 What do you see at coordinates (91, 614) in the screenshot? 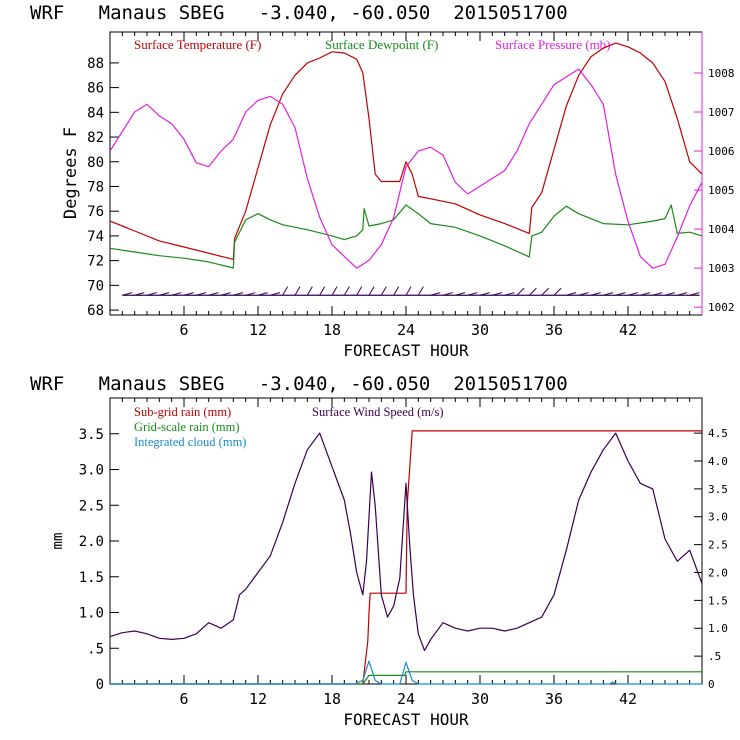
I see `y-tick-label: 1.0` at bounding box center [91, 614].